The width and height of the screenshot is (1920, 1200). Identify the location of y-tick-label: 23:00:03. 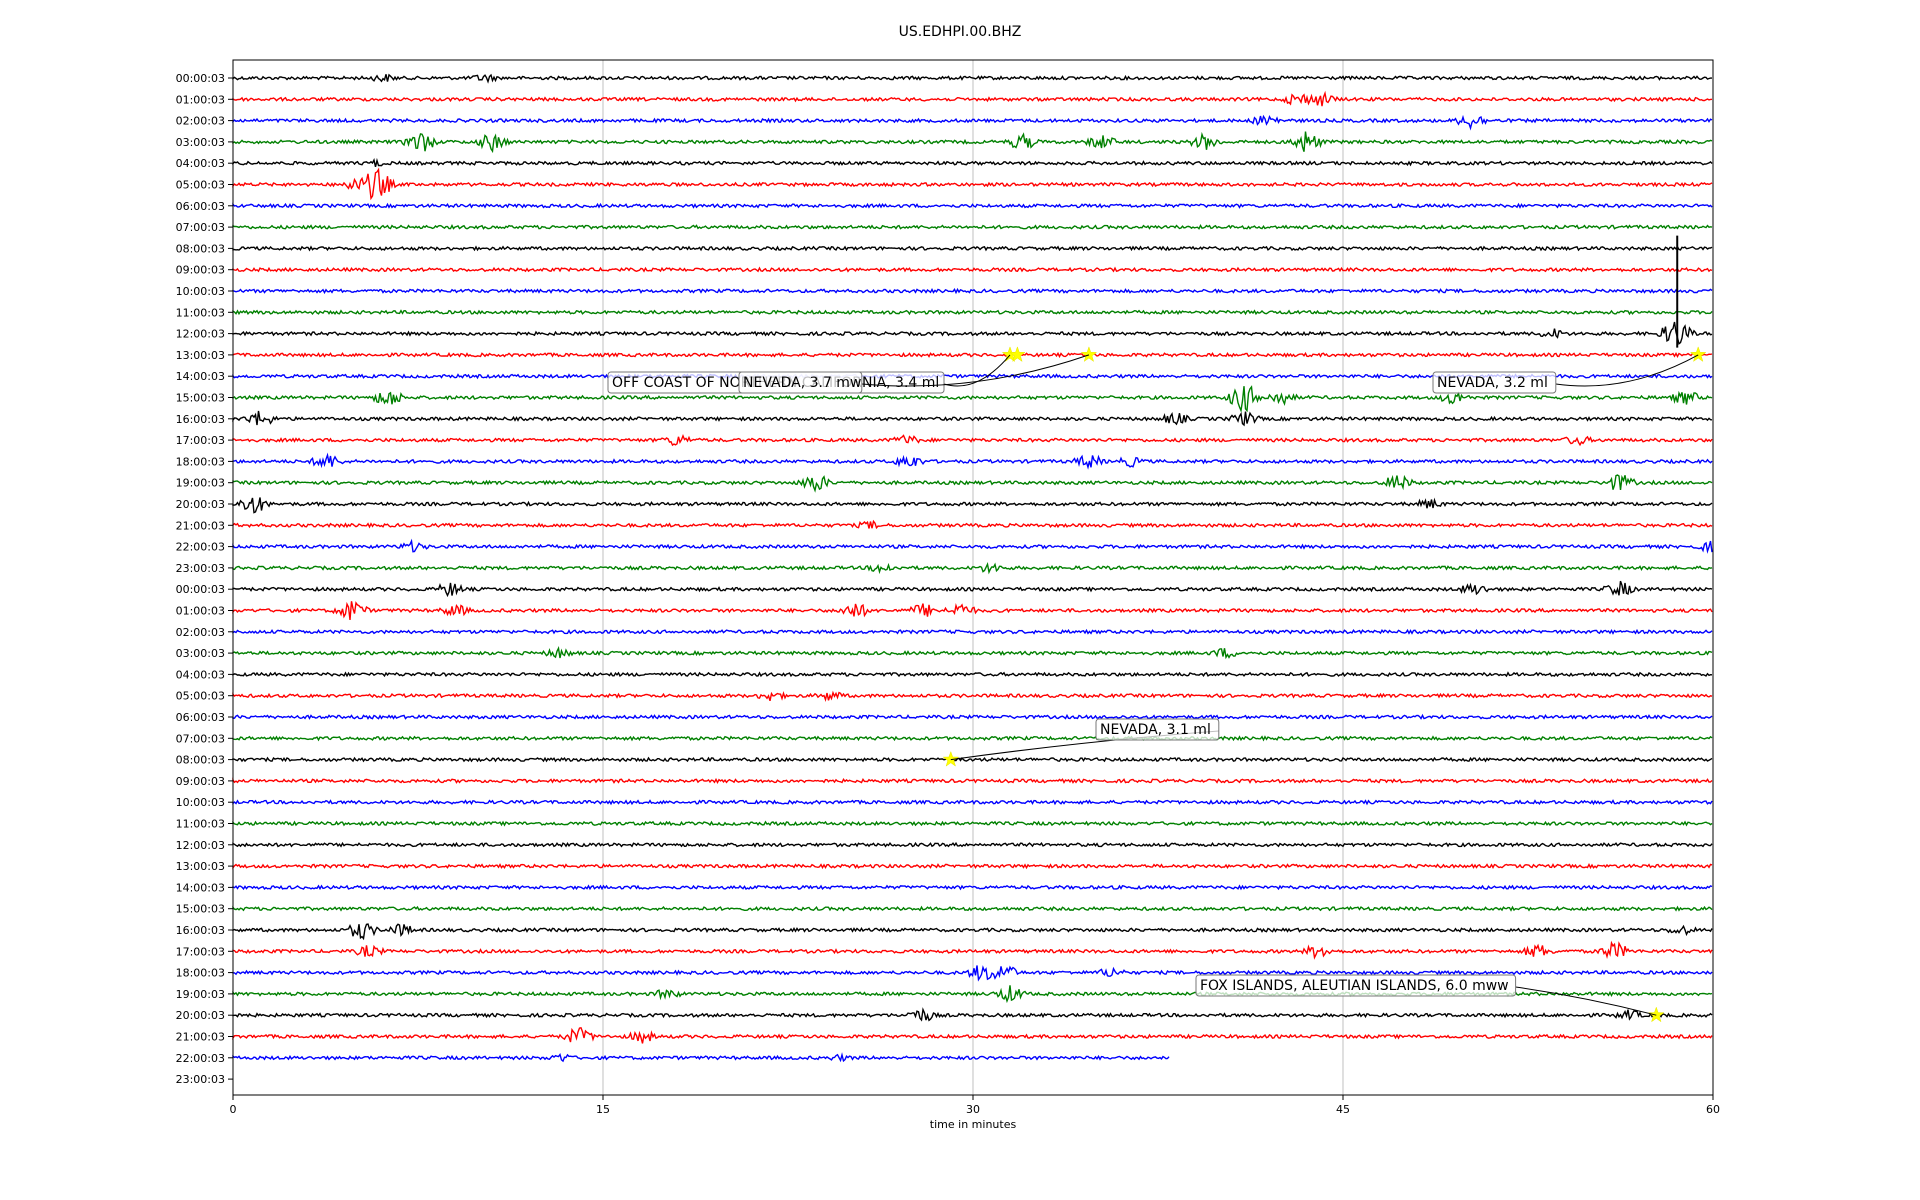
(200, 1079).